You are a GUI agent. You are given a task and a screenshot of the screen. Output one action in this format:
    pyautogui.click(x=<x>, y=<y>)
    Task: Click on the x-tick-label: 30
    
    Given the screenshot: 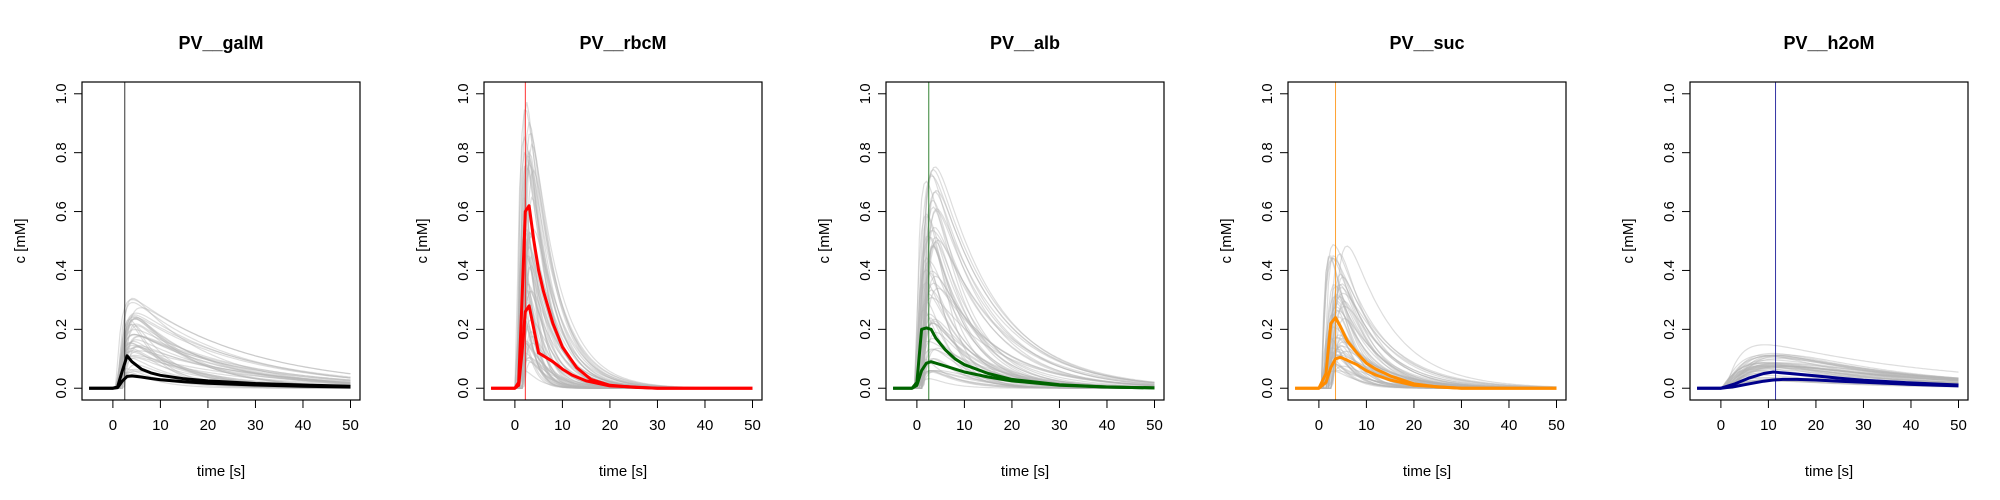 What is the action you would take?
    pyautogui.click(x=255, y=425)
    